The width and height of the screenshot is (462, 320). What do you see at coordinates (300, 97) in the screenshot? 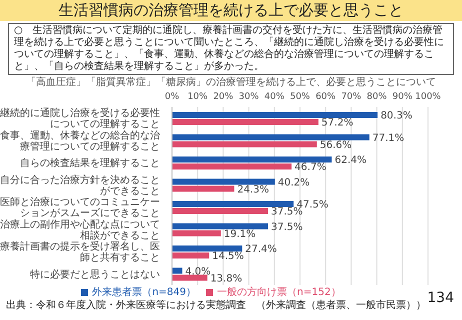
I see `x-tick-label: 50%` at bounding box center [300, 97].